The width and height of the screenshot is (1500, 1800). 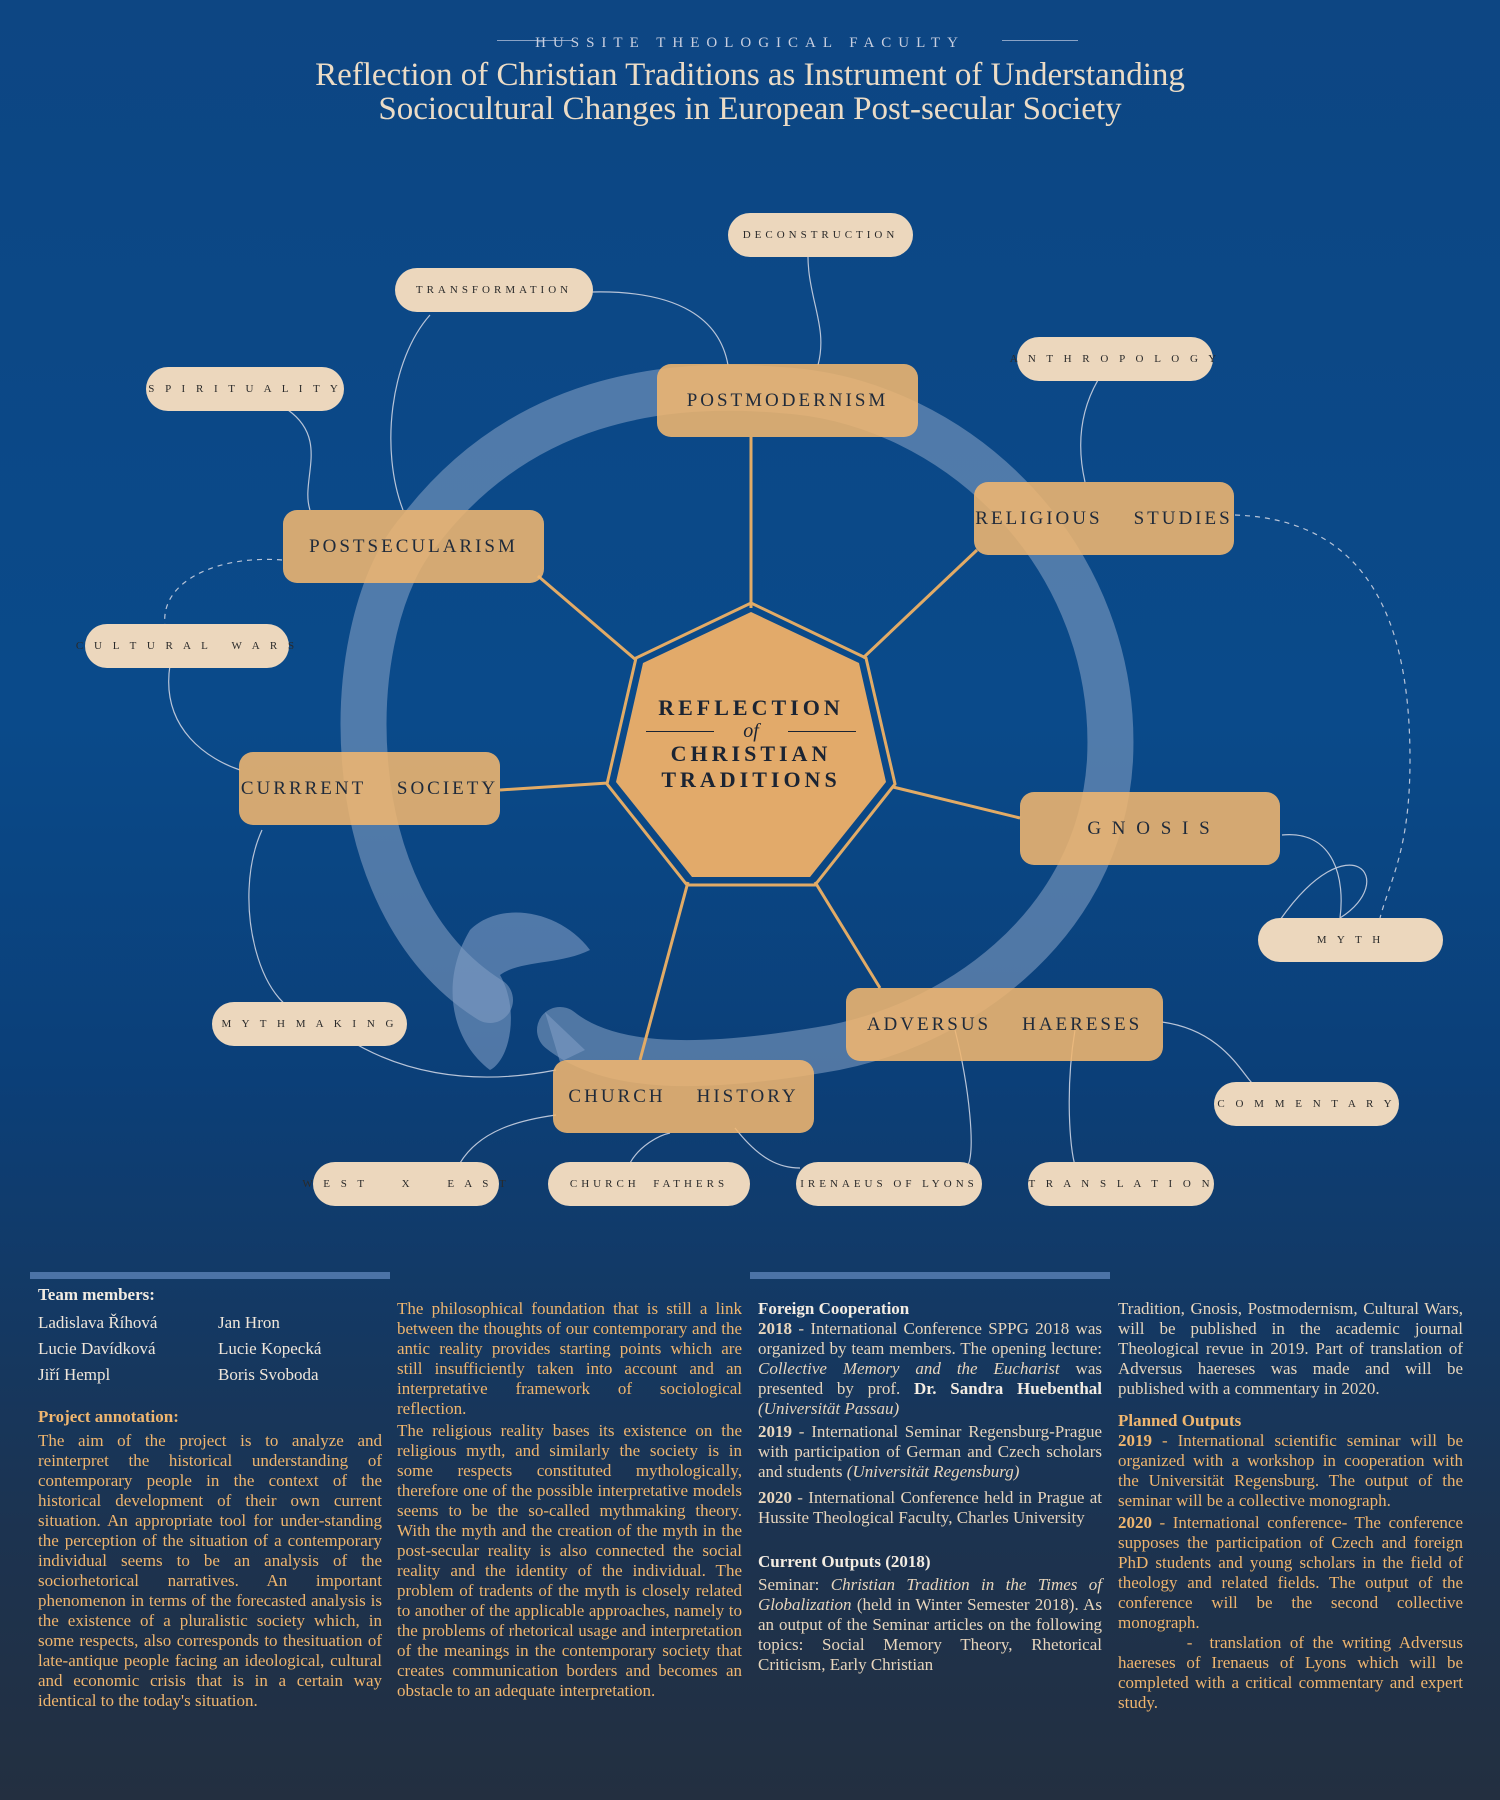 What do you see at coordinates (909, 1368) in the screenshot?
I see `foreign-2018-lecture: Collective Memory and the Eucharist` at bounding box center [909, 1368].